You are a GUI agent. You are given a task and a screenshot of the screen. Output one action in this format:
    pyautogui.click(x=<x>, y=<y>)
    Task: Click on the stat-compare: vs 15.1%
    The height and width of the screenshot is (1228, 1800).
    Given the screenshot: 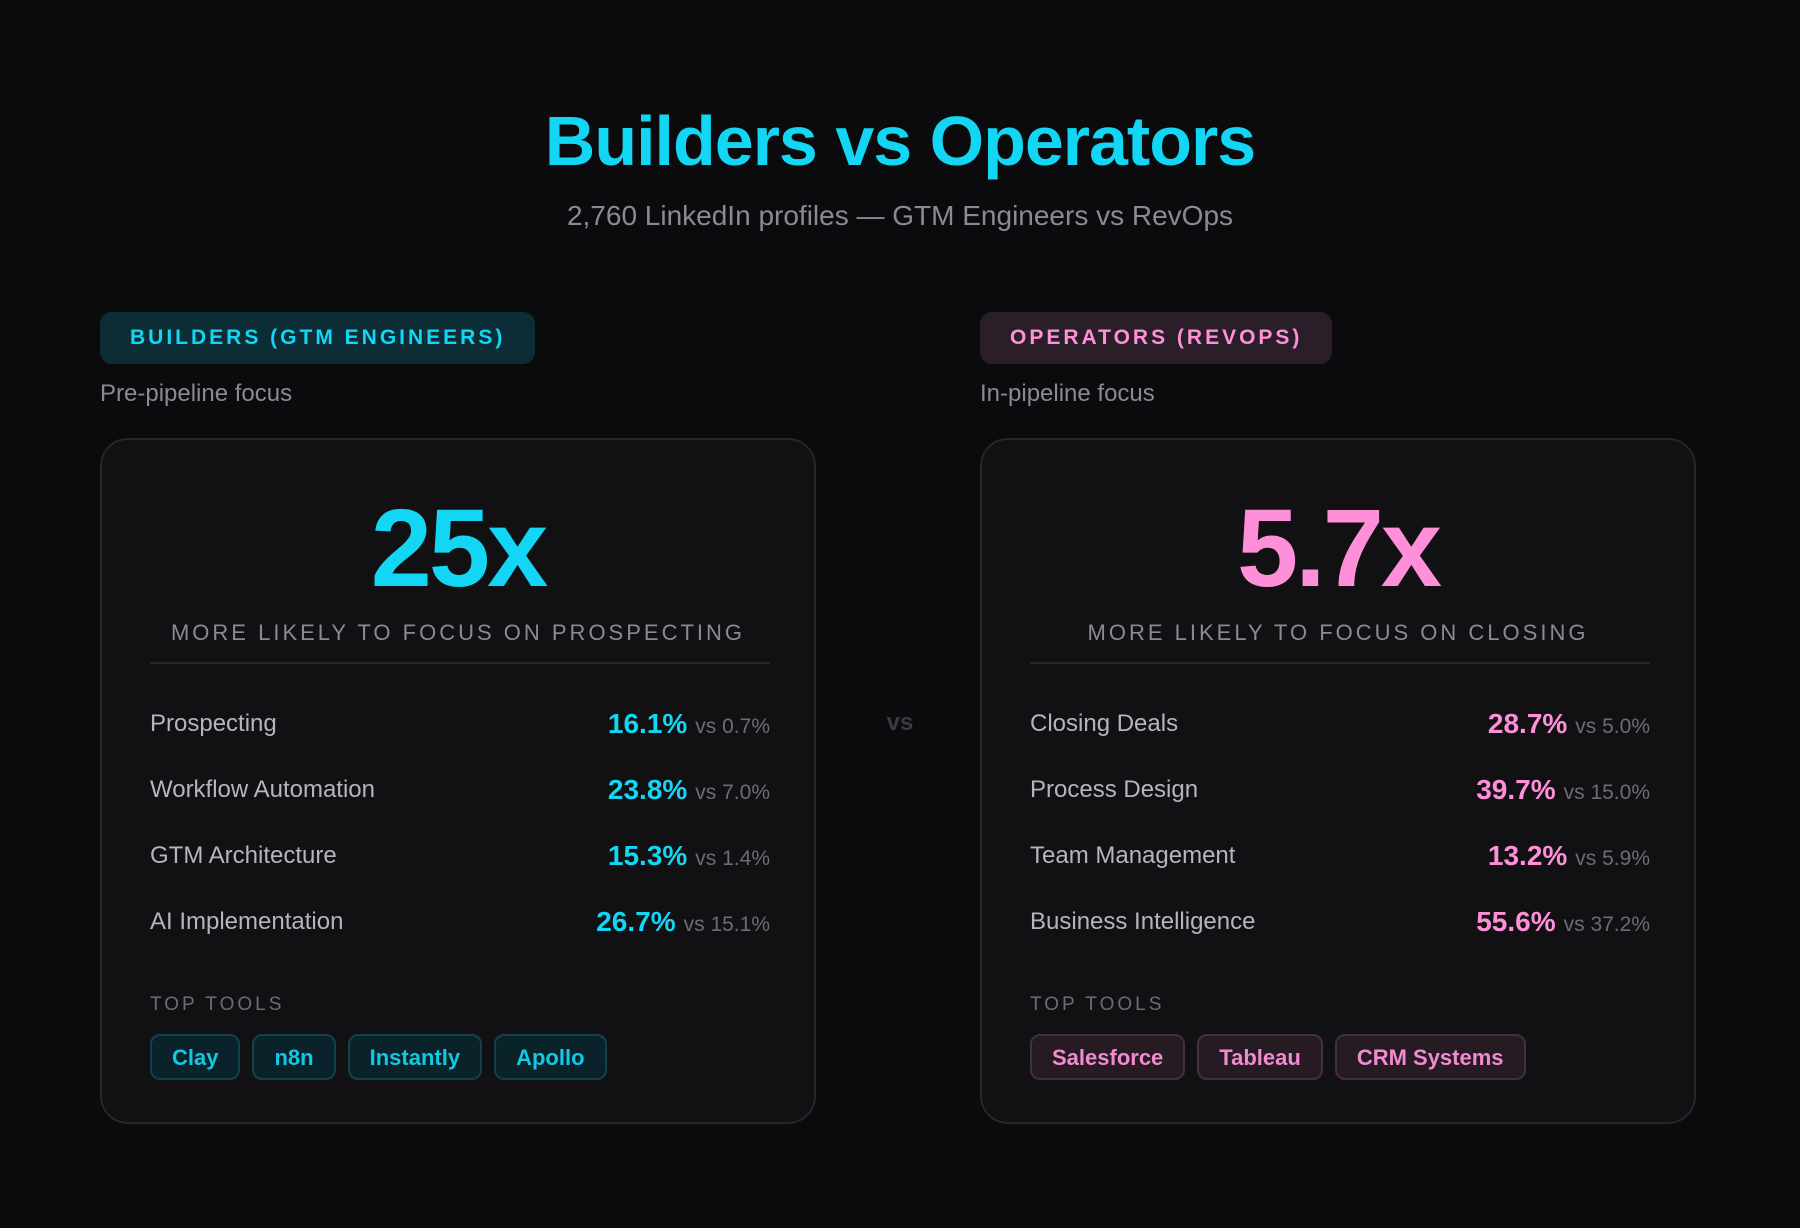 What is the action you would take?
    pyautogui.click(x=726, y=924)
    